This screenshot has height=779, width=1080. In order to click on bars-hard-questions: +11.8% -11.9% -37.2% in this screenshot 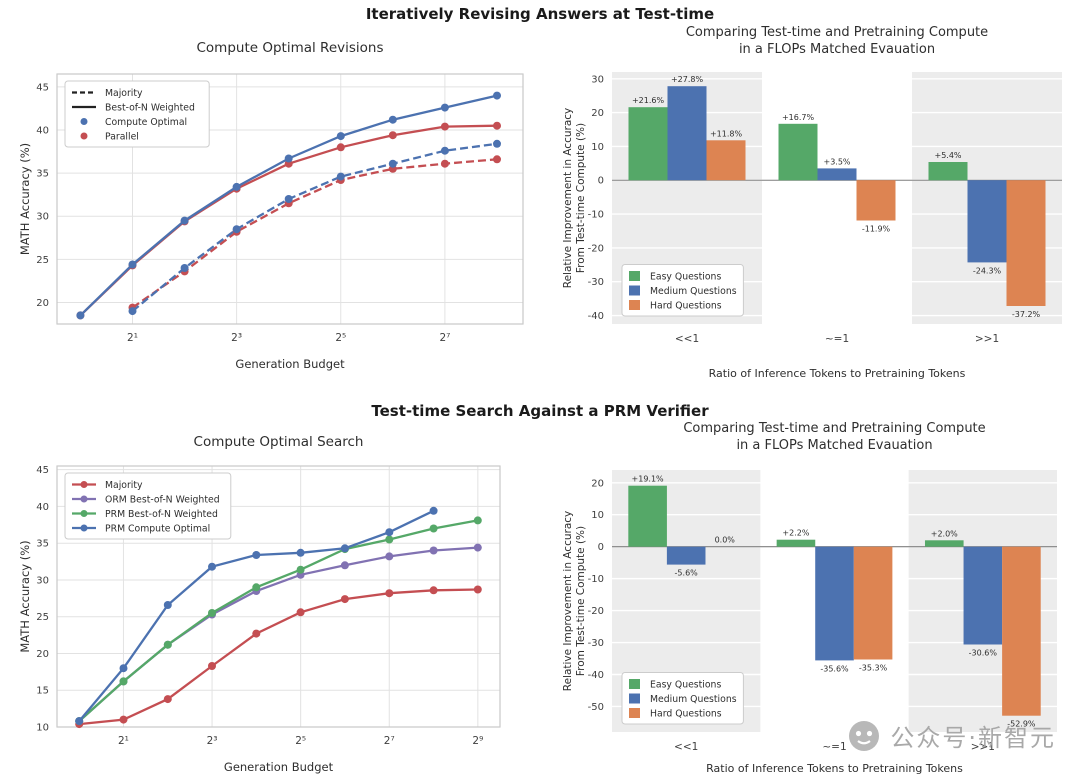, I will do `click(876, 224)`.